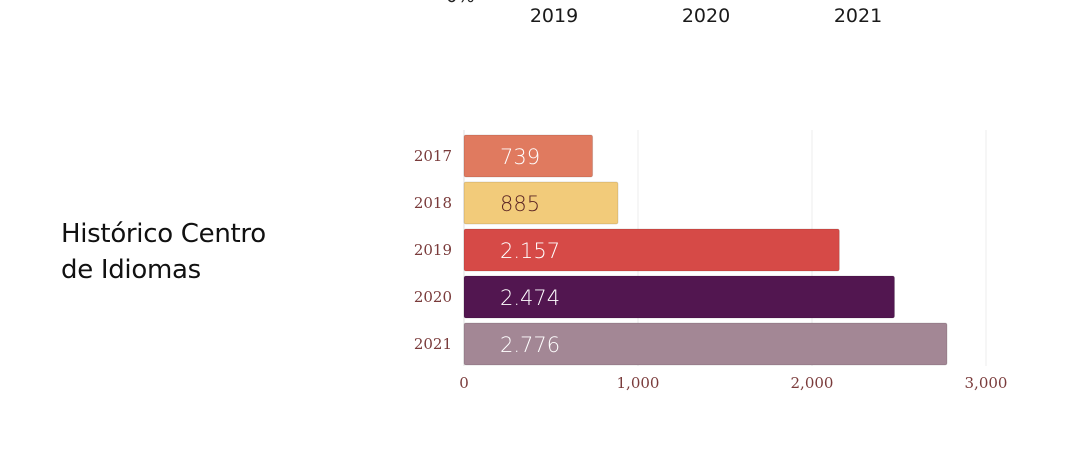 This screenshot has width=1080, height=450. What do you see at coordinates (554, 16) in the screenshot?
I see `previous-chart-year-2019: 2019` at bounding box center [554, 16].